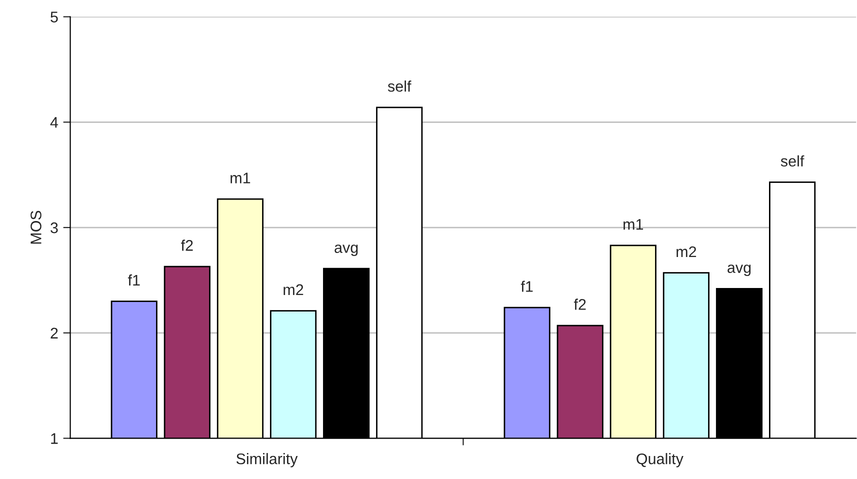  What do you see at coordinates (526, 286) in the screenshot?
I see `text: f1` at bounding box center [526, 286].